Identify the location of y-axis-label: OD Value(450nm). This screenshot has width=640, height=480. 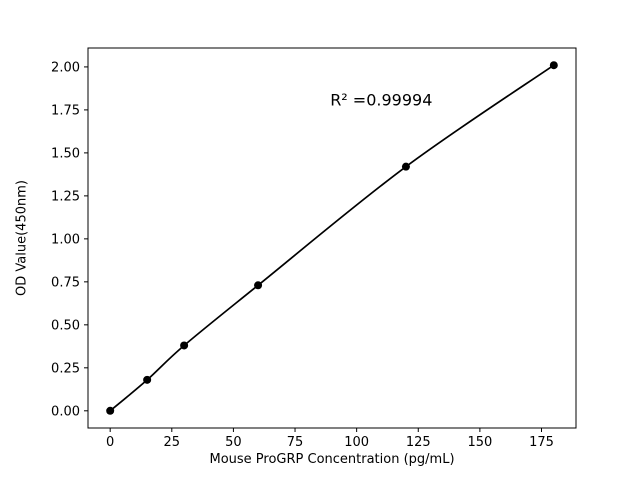
(22, 238).